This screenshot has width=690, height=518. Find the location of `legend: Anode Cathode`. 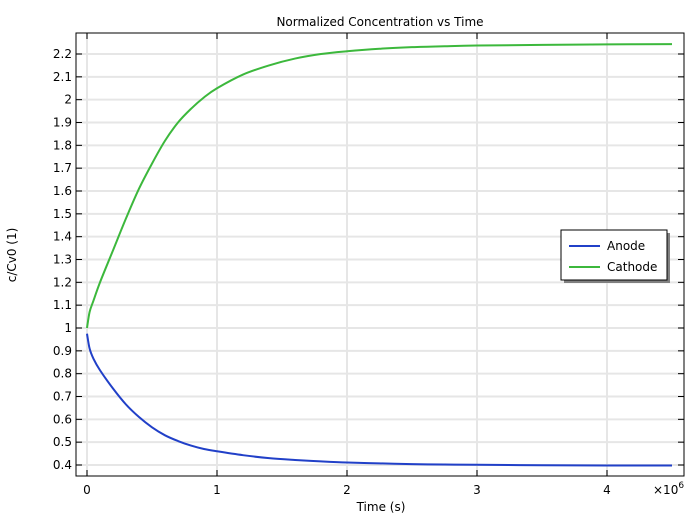

legend: Anode Cathode is located at coordinates (615, 256).